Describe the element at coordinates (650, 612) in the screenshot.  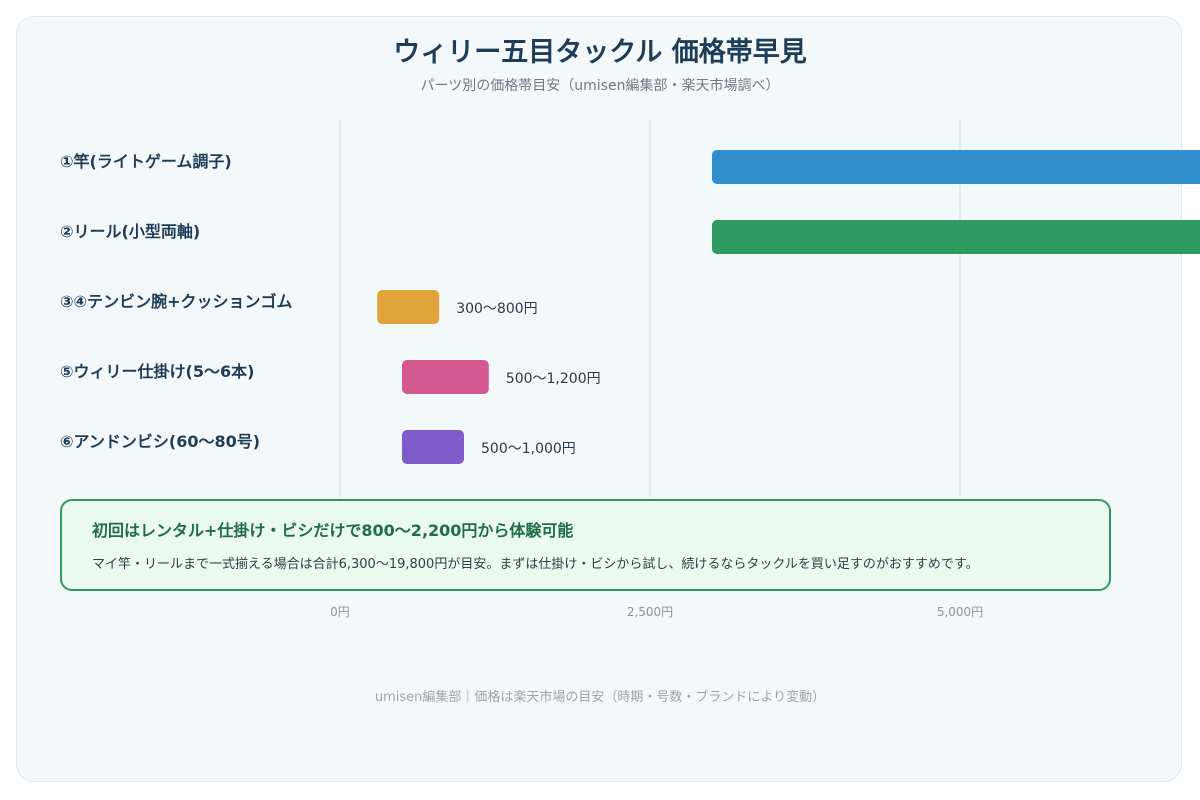
I see `x-tick-label: 2,500円` at that location.